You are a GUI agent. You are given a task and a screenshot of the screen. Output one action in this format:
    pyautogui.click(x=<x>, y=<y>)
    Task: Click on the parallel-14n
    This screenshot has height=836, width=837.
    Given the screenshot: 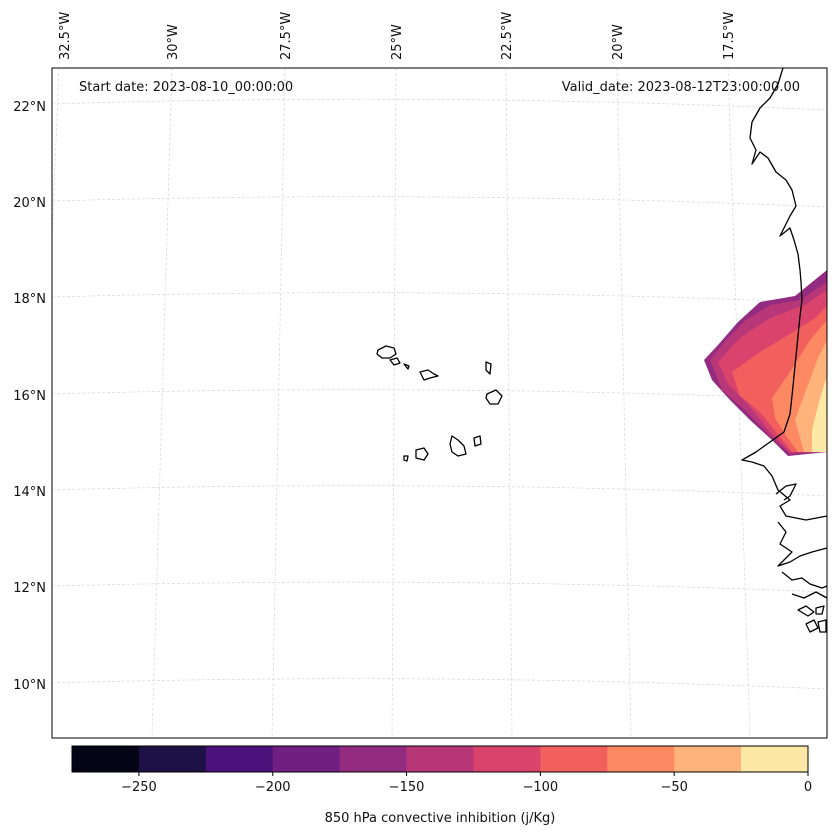 What is the action you would take?
    pyautogui.click(x=439, y=491)
    